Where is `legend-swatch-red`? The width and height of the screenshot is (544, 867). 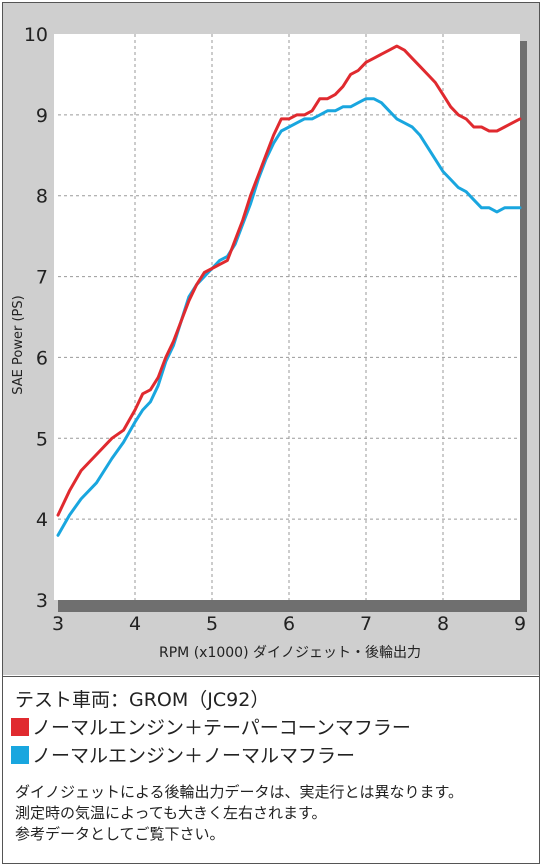 legend-swatch-red is located at coordinates (20, 726).